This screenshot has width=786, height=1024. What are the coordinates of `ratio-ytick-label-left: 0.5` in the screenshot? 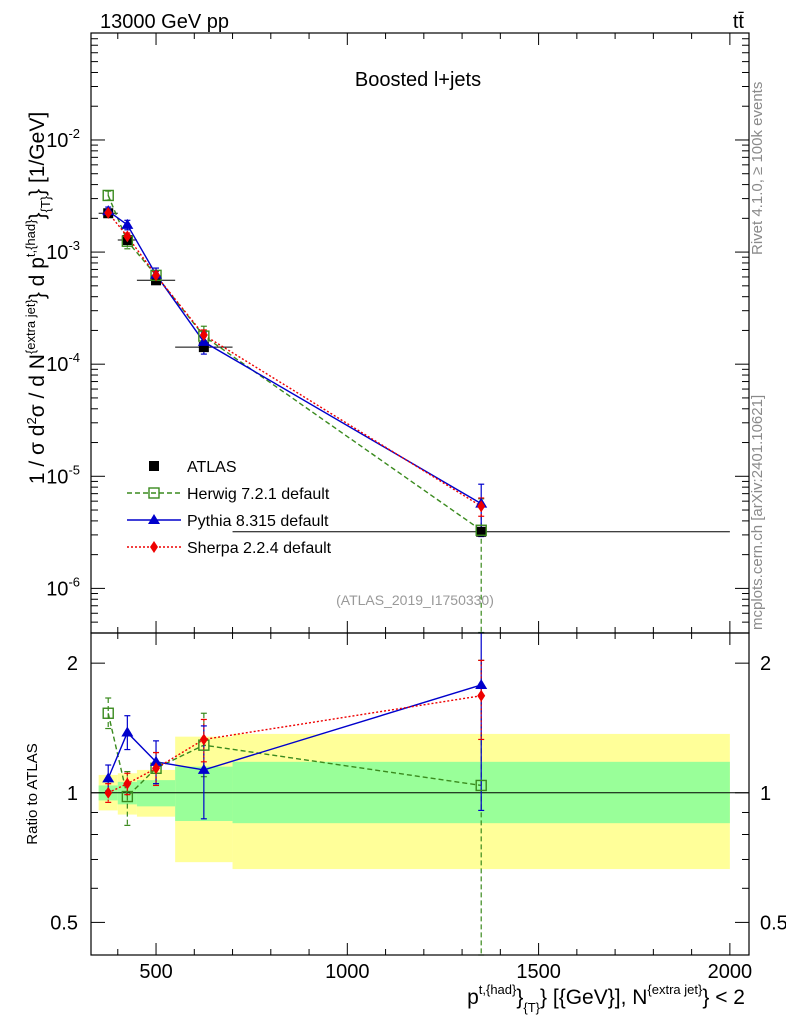 It's located at (64, 923).